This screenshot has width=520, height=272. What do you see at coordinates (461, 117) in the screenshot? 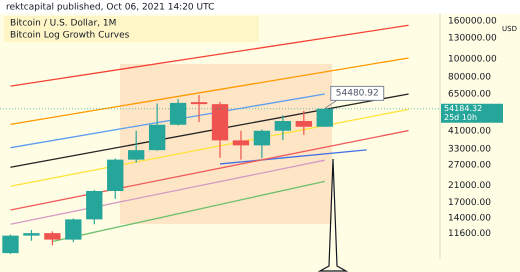
I see `text: 25d 10h` at bounding box center [461, 117].